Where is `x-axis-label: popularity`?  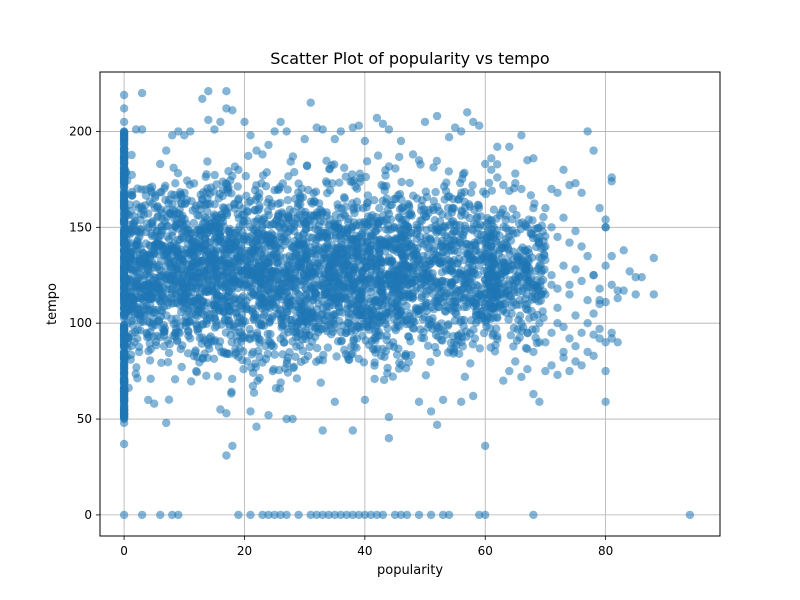
x-axis-label: popularity is located at coordinates (410, 570).